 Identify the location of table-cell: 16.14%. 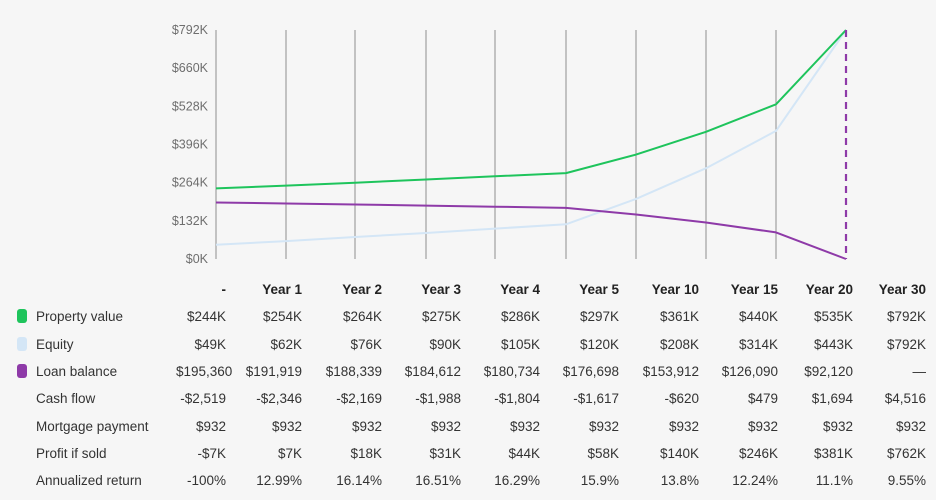
(359, 481).